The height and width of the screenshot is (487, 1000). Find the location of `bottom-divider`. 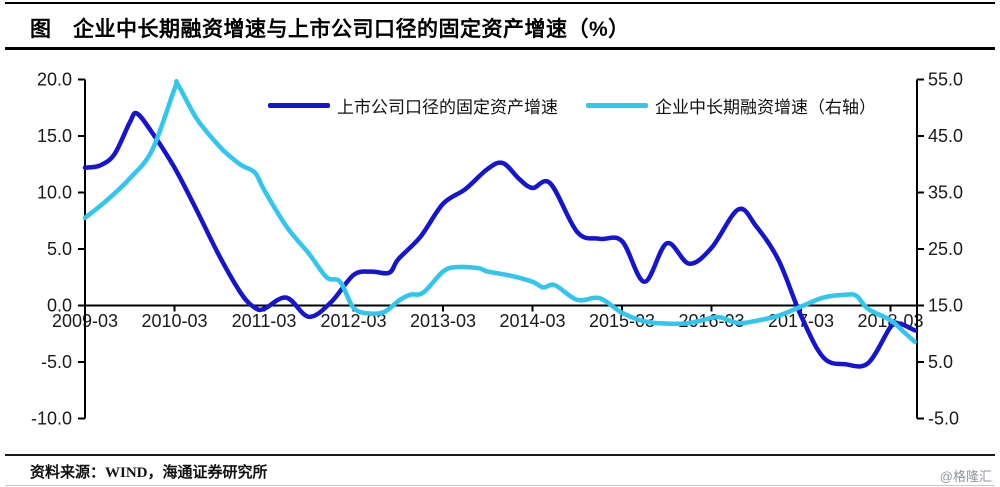

bottom-divider is located at coordinates (500, 485).